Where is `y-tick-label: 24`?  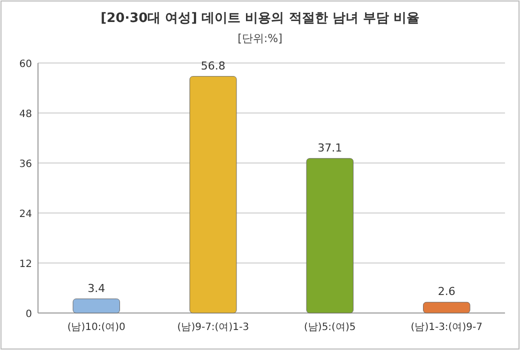
y-tick-label: 24 is located at coordinates (25, 214).